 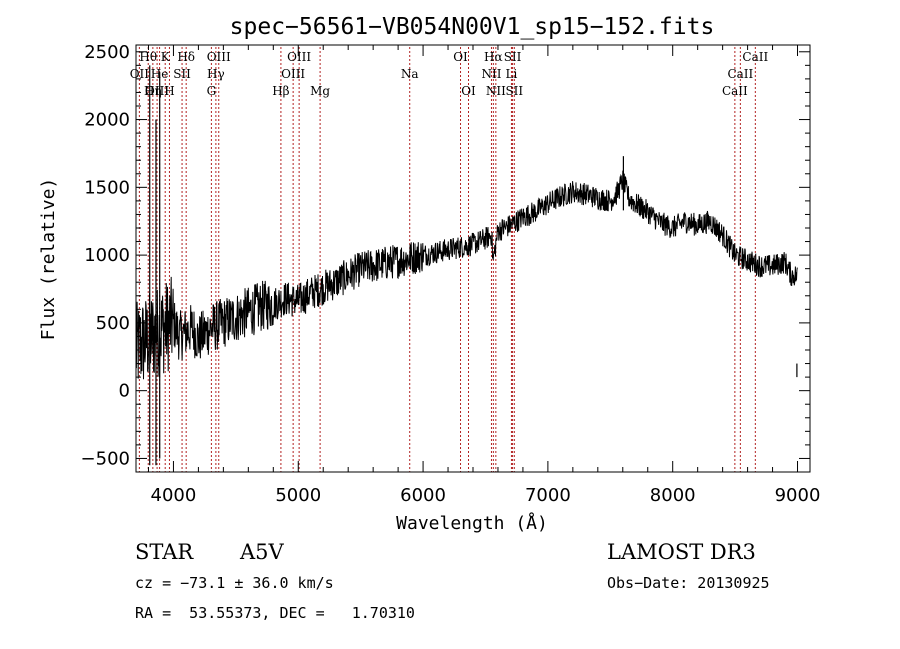 What do you see at coordinates (673, 495) in the screenshot?
I see `x-tick-label: 8000` at bounding box center [673, 495].